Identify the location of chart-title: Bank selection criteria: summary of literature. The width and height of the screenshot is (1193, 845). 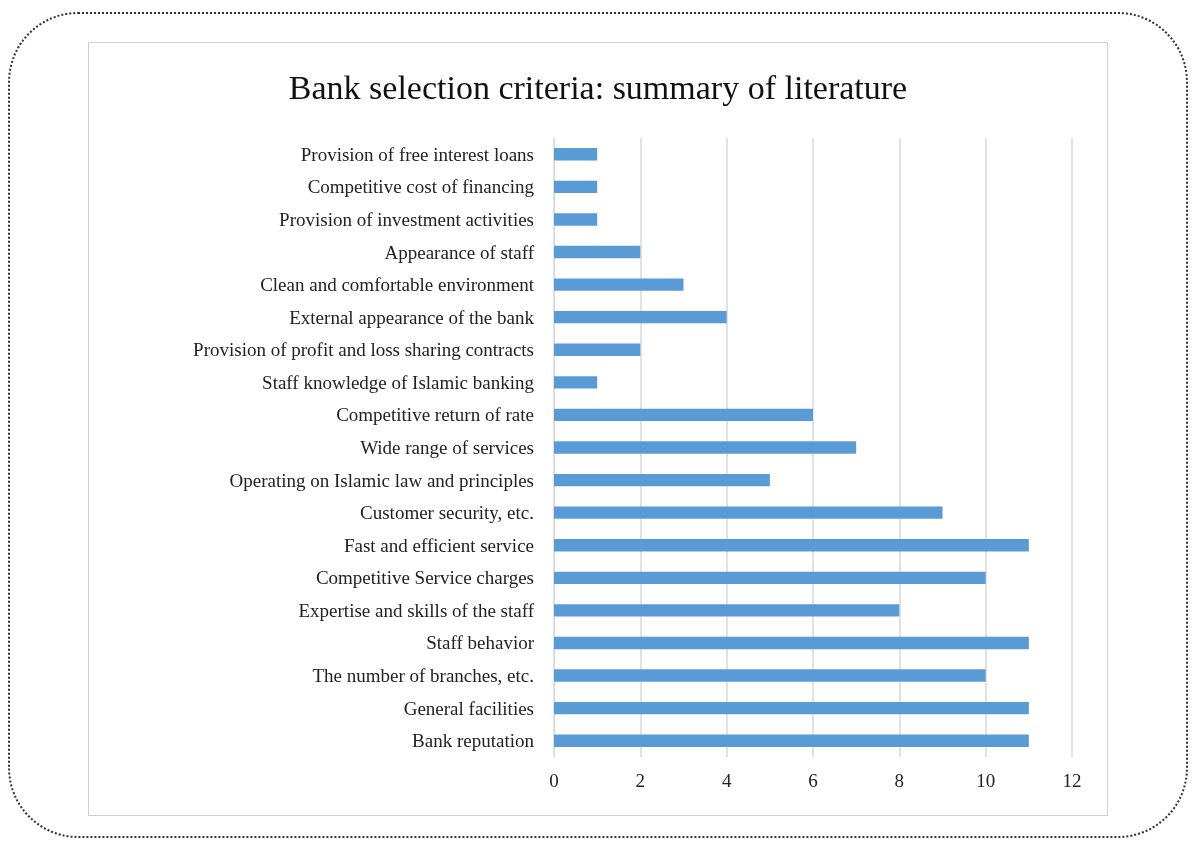
(598, 87).